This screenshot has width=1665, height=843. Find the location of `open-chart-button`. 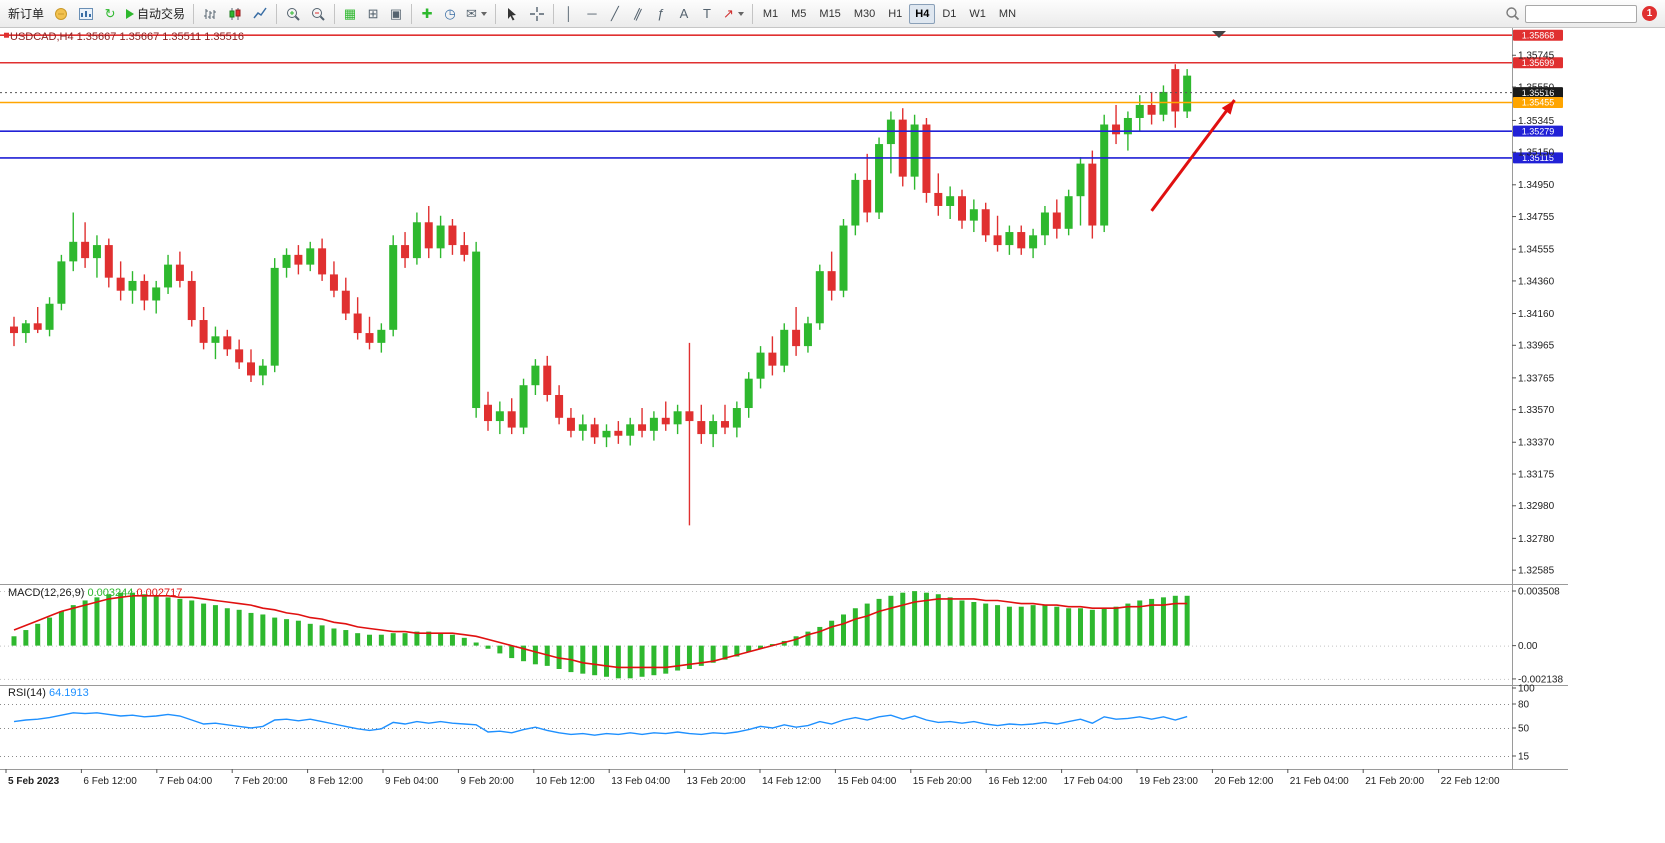

open-chart-button is located at coordinates (86, 14).